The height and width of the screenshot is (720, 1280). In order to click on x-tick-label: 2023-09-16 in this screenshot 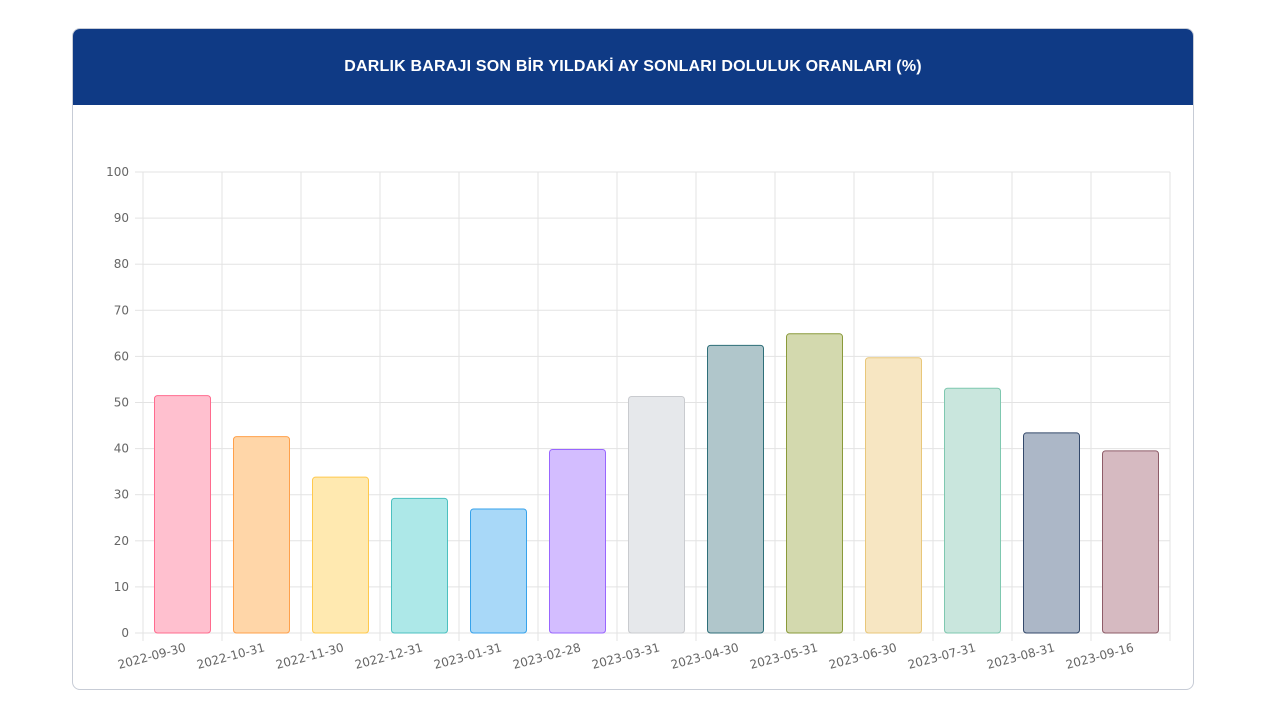, I will do `click(1099, 656)`.